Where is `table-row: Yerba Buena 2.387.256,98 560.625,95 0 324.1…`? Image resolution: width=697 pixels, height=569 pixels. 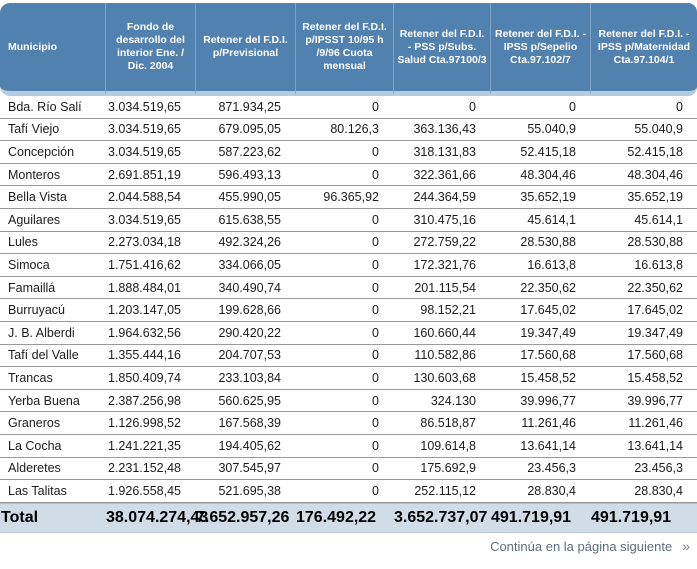
table-row: Yerba Buena 2.387.256,98 560.625,95 0 324.1… is located at coordinates (348, 401).